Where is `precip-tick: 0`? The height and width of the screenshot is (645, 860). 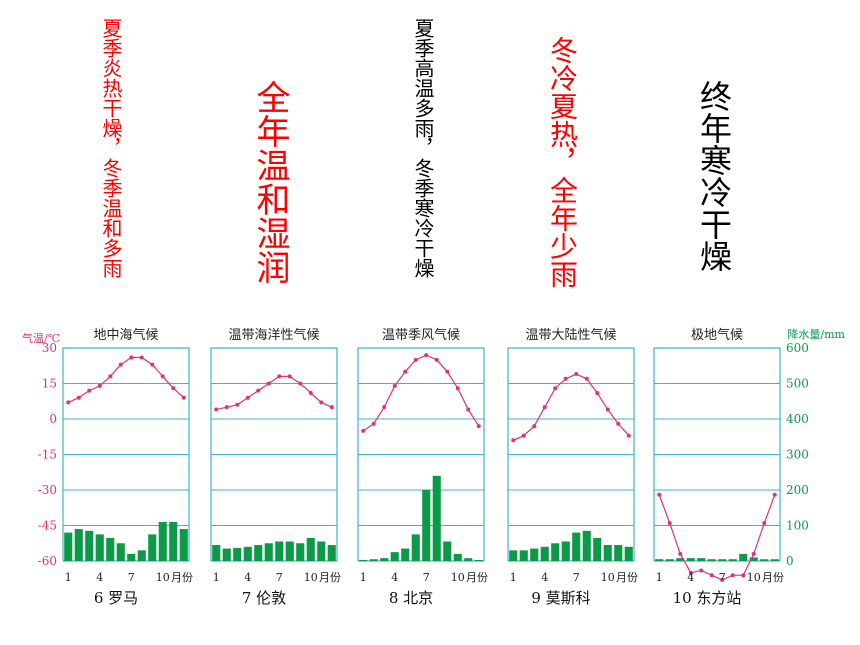
precip-tick: 0 is located at coordinates (790, 561).